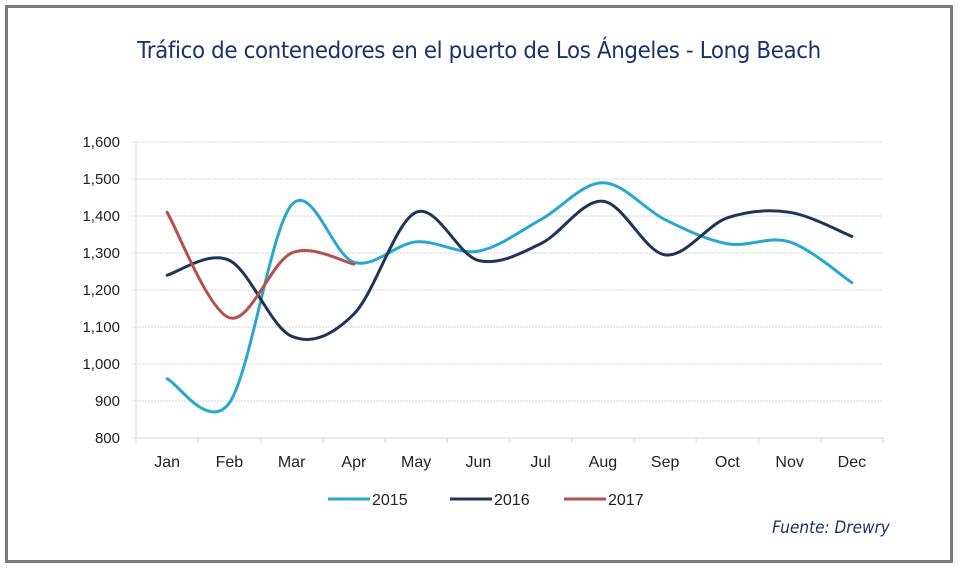  I want to click on x-tick-label: Jul, so click(540, 462).